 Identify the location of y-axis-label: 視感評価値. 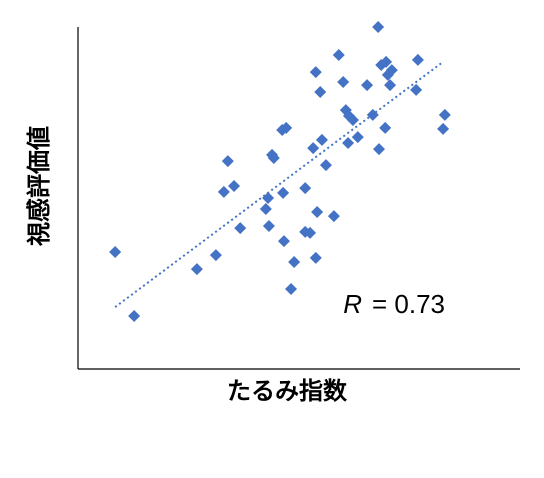
(39, 186).